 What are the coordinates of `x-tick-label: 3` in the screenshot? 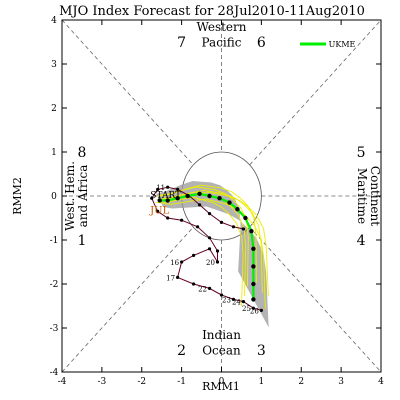 It's located at (341, 382).